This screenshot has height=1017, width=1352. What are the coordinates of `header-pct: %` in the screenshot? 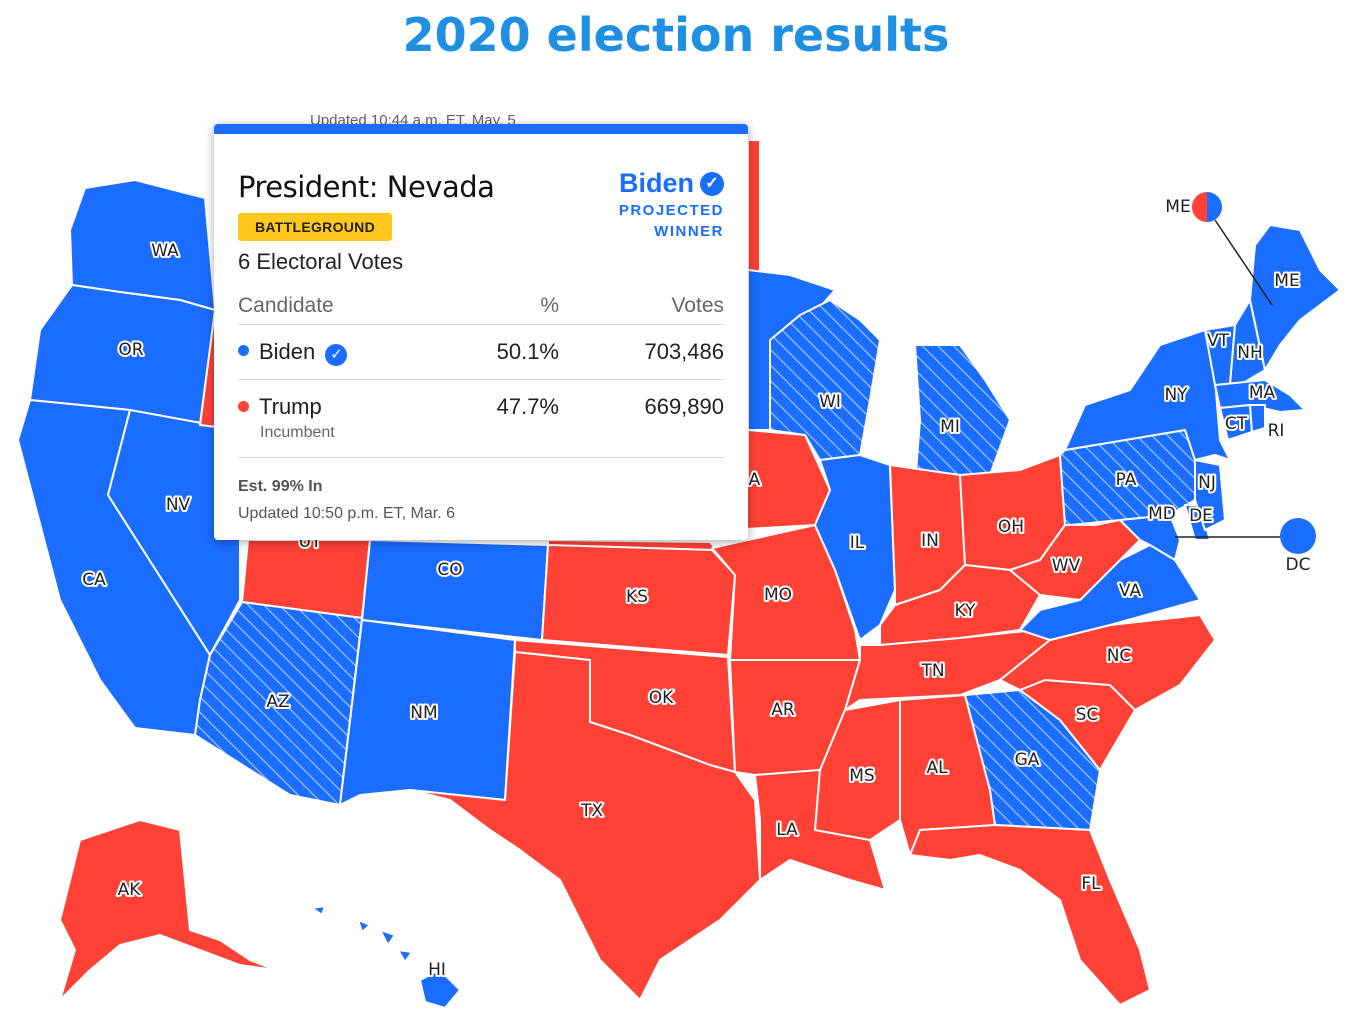 It's located at (549, 305).